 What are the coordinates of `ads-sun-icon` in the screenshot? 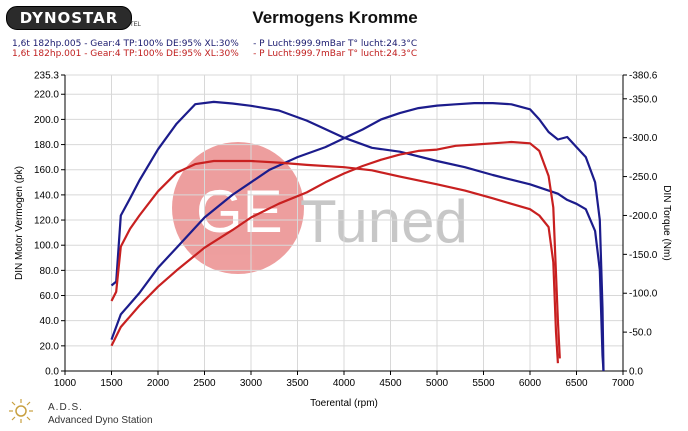 It's located at (21, 411).